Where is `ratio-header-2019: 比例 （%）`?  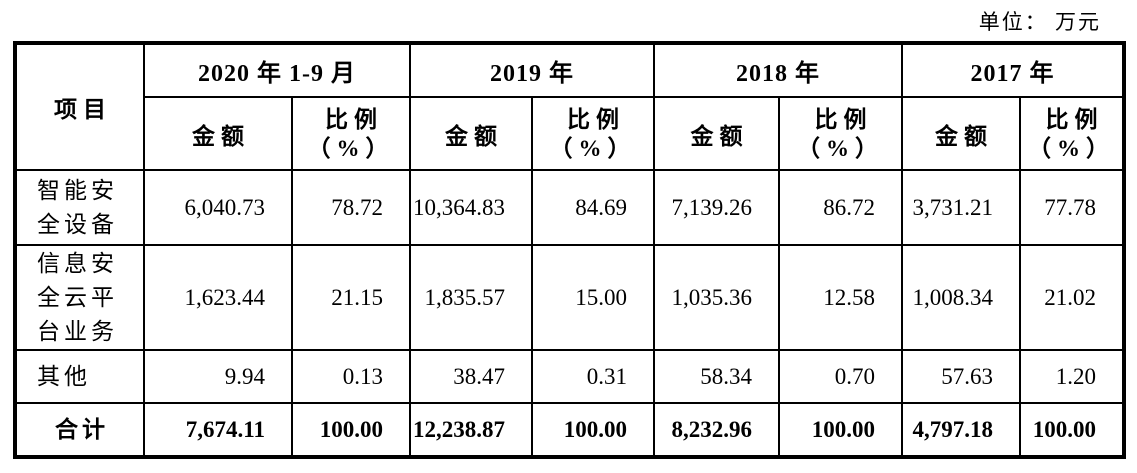
ratio-header-2019: 比例 （%） is located at coordinates (593, 133).